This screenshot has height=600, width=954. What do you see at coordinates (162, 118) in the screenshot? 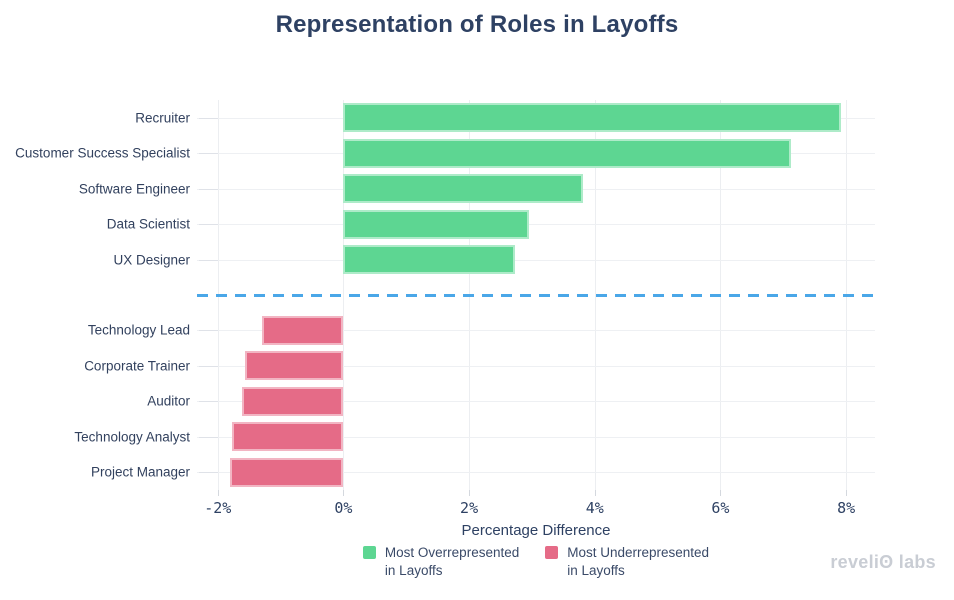
I see `category-label: Recruiter` at bounding box center [162, 118].